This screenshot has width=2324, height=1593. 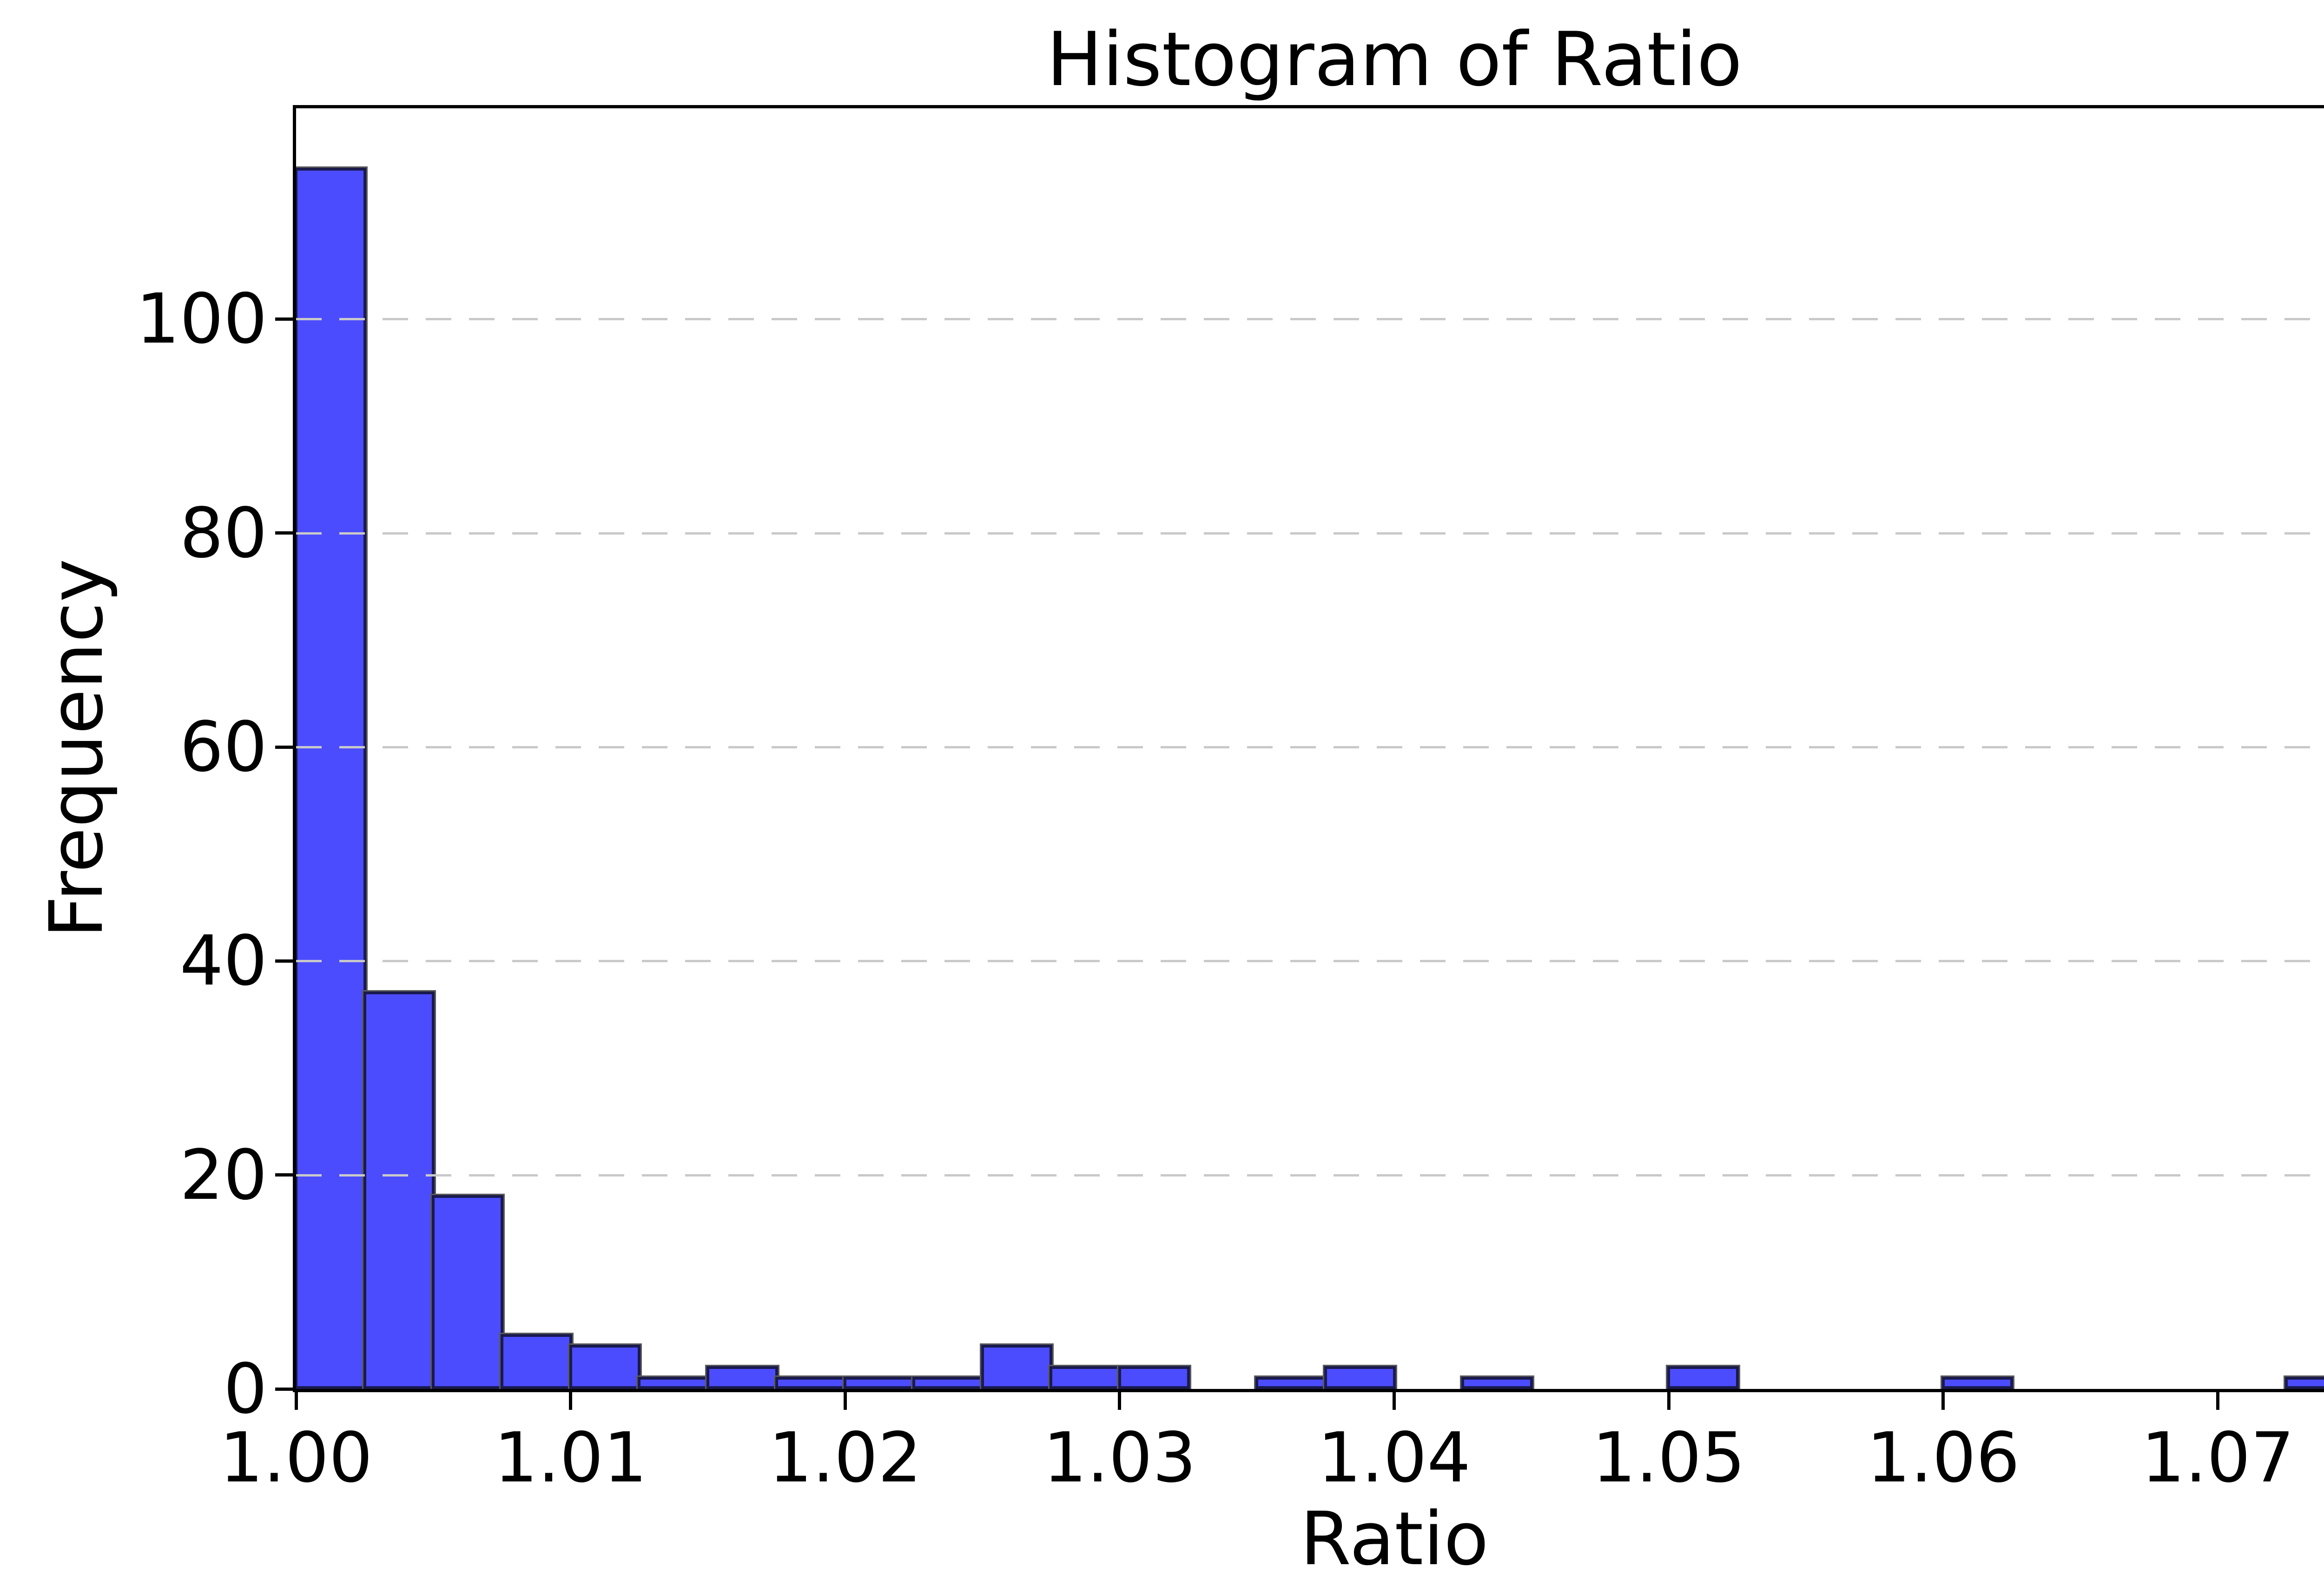 I want to click on x-tick-label: 1.07, so click(x=2218, y=1458).